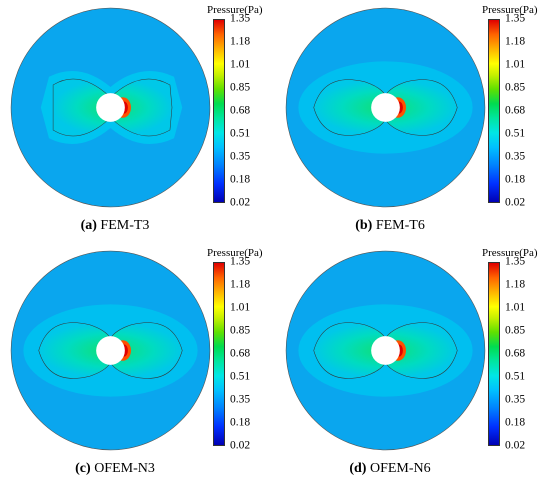 This screenshot has height=486, width=550. What do you see at coordinates (88, 225) in the screenshot?
I see `caption-letter: (a)` at bounding box center [88, 225].